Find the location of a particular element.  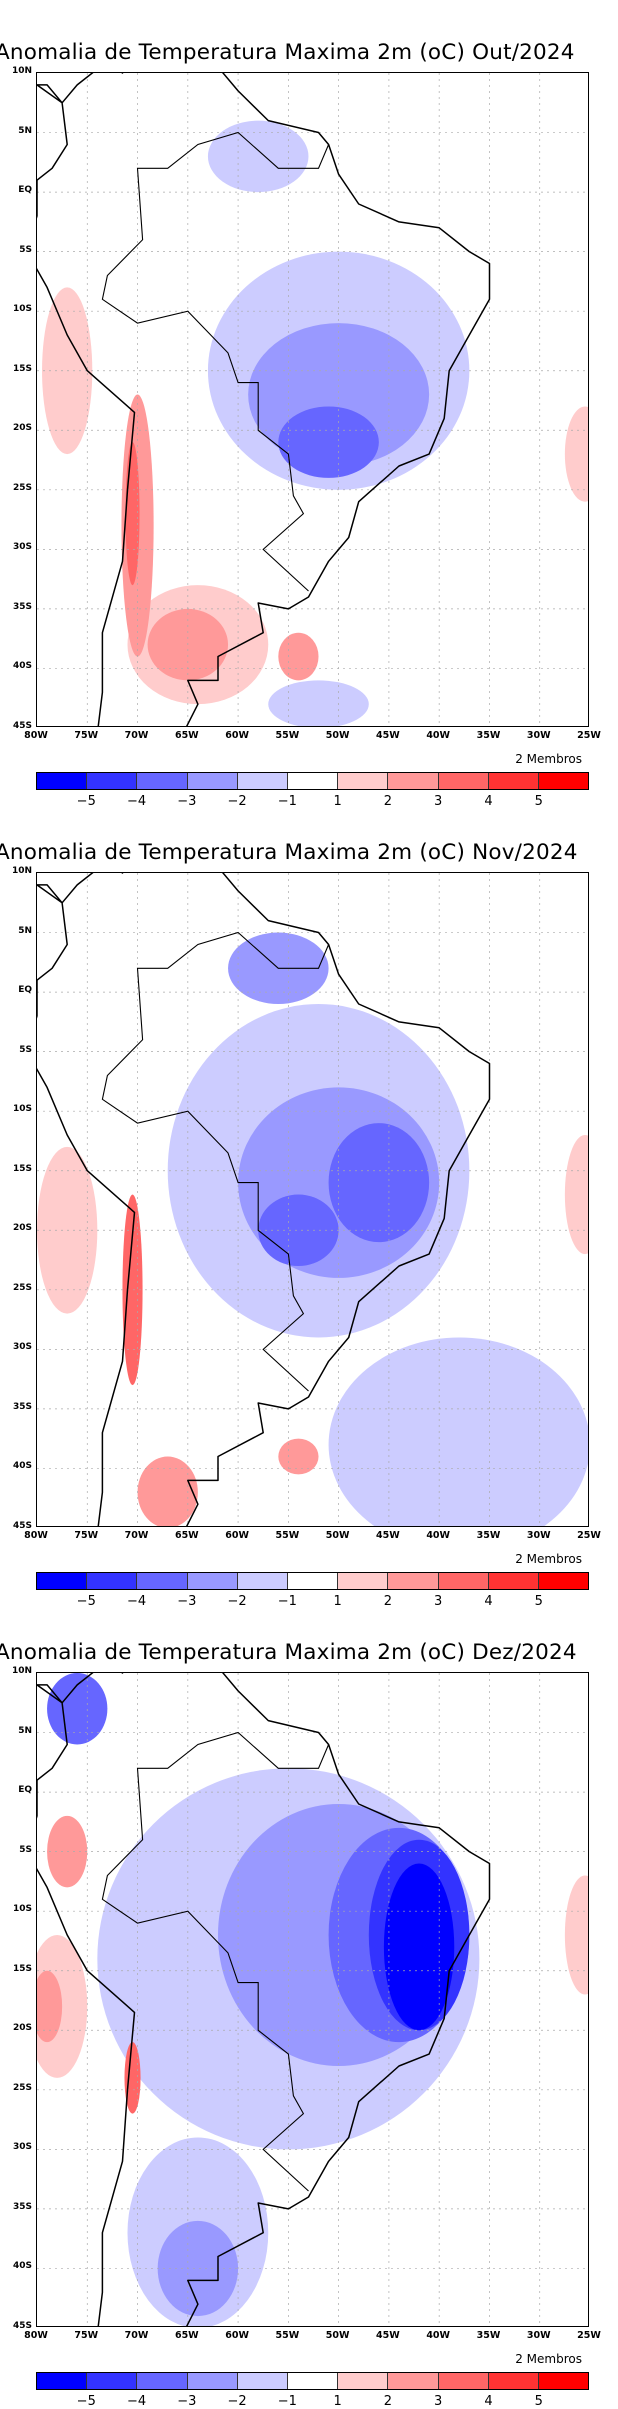

lon-tick-label: 75W is located at coordinates (86, 2335).